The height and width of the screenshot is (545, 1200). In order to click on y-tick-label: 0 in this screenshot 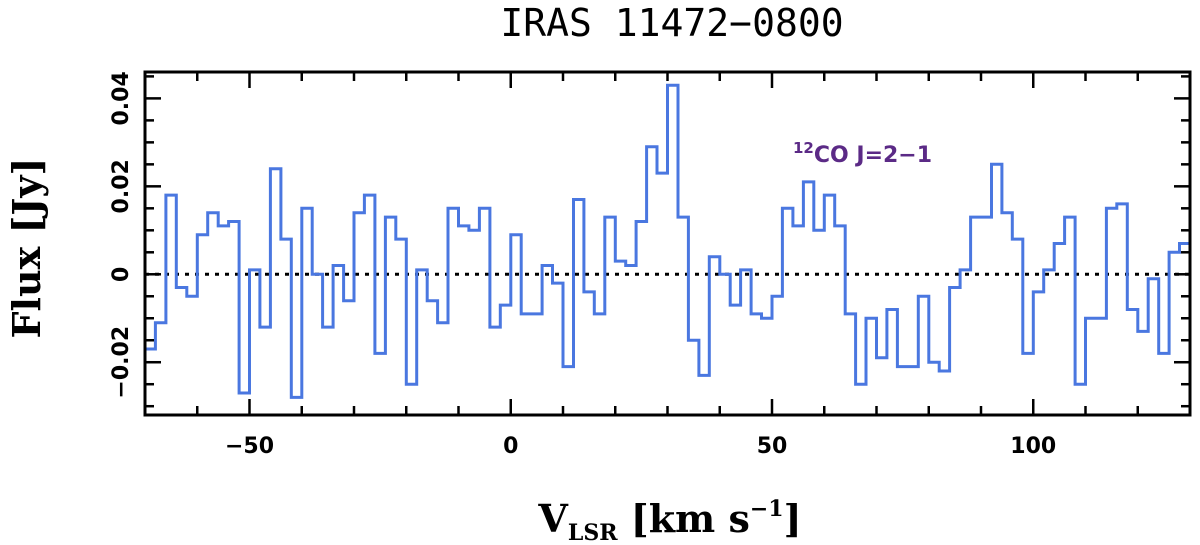, I will do `click(121, 274)`.